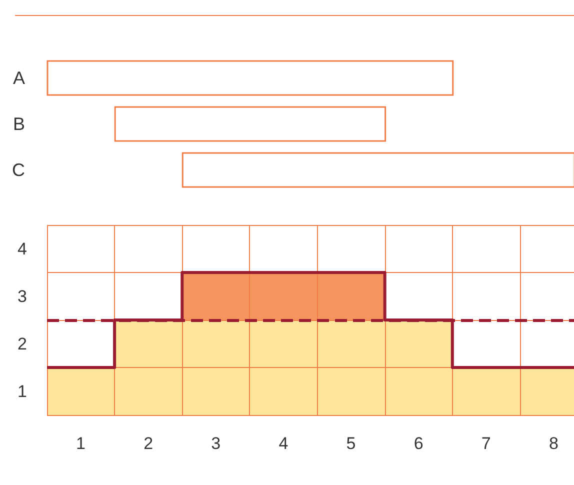 The image size is (574, 485). I want to click on x-tick-label: 7, so click(486, 443).